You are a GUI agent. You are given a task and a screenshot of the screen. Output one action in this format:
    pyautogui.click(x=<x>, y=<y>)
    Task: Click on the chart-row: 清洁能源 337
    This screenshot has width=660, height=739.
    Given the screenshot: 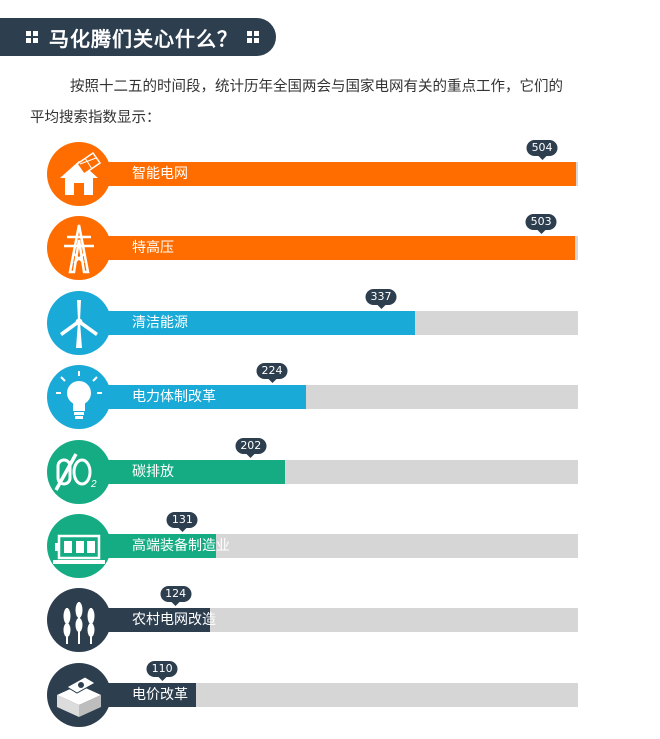 What is the action you would take?
    pyautogui.click(x=330, y=323)
    